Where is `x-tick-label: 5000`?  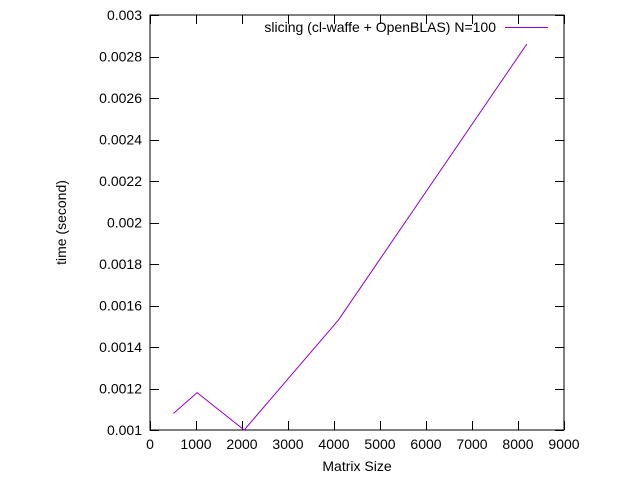 x-tick-label: 5000 is located at coordinates (379, 444).